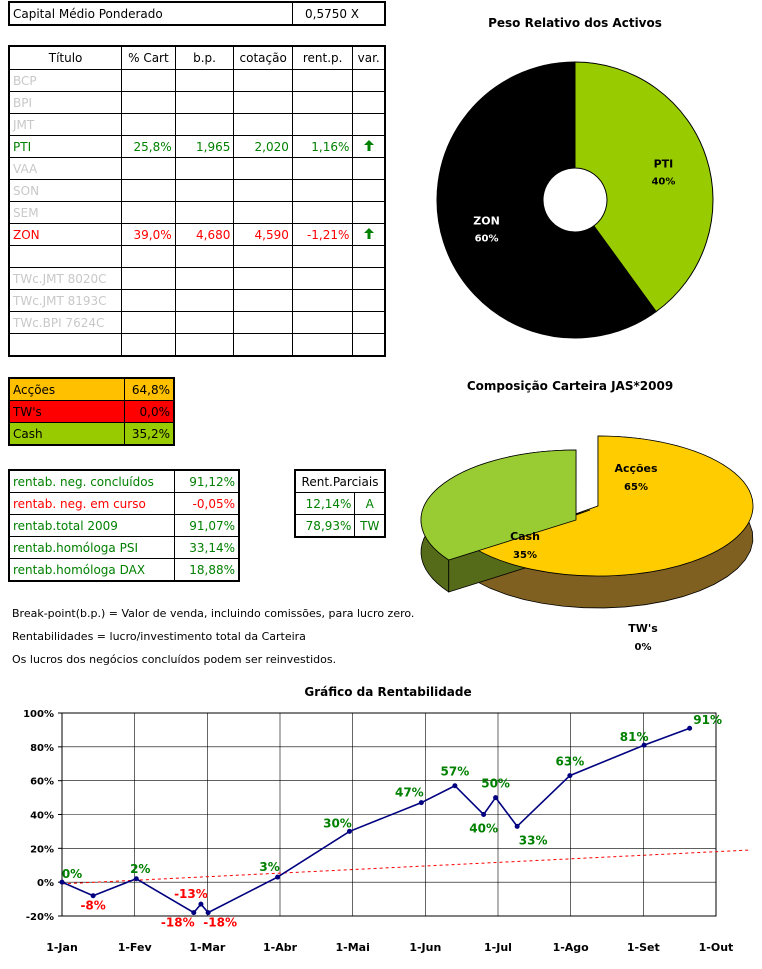 The height and width of the screenshot is (969, 762). I want to click on pie1-slice-value: 60%, so click(487, 239).